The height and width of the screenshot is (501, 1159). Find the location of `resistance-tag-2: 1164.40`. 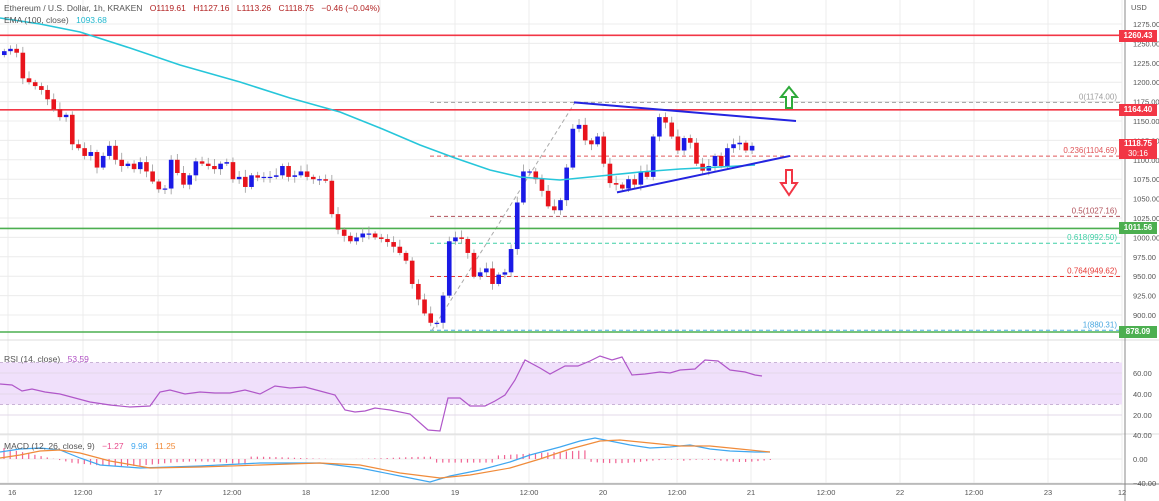

resistance-tag-2: 1164.40 is located at coordinates (1138, 110).